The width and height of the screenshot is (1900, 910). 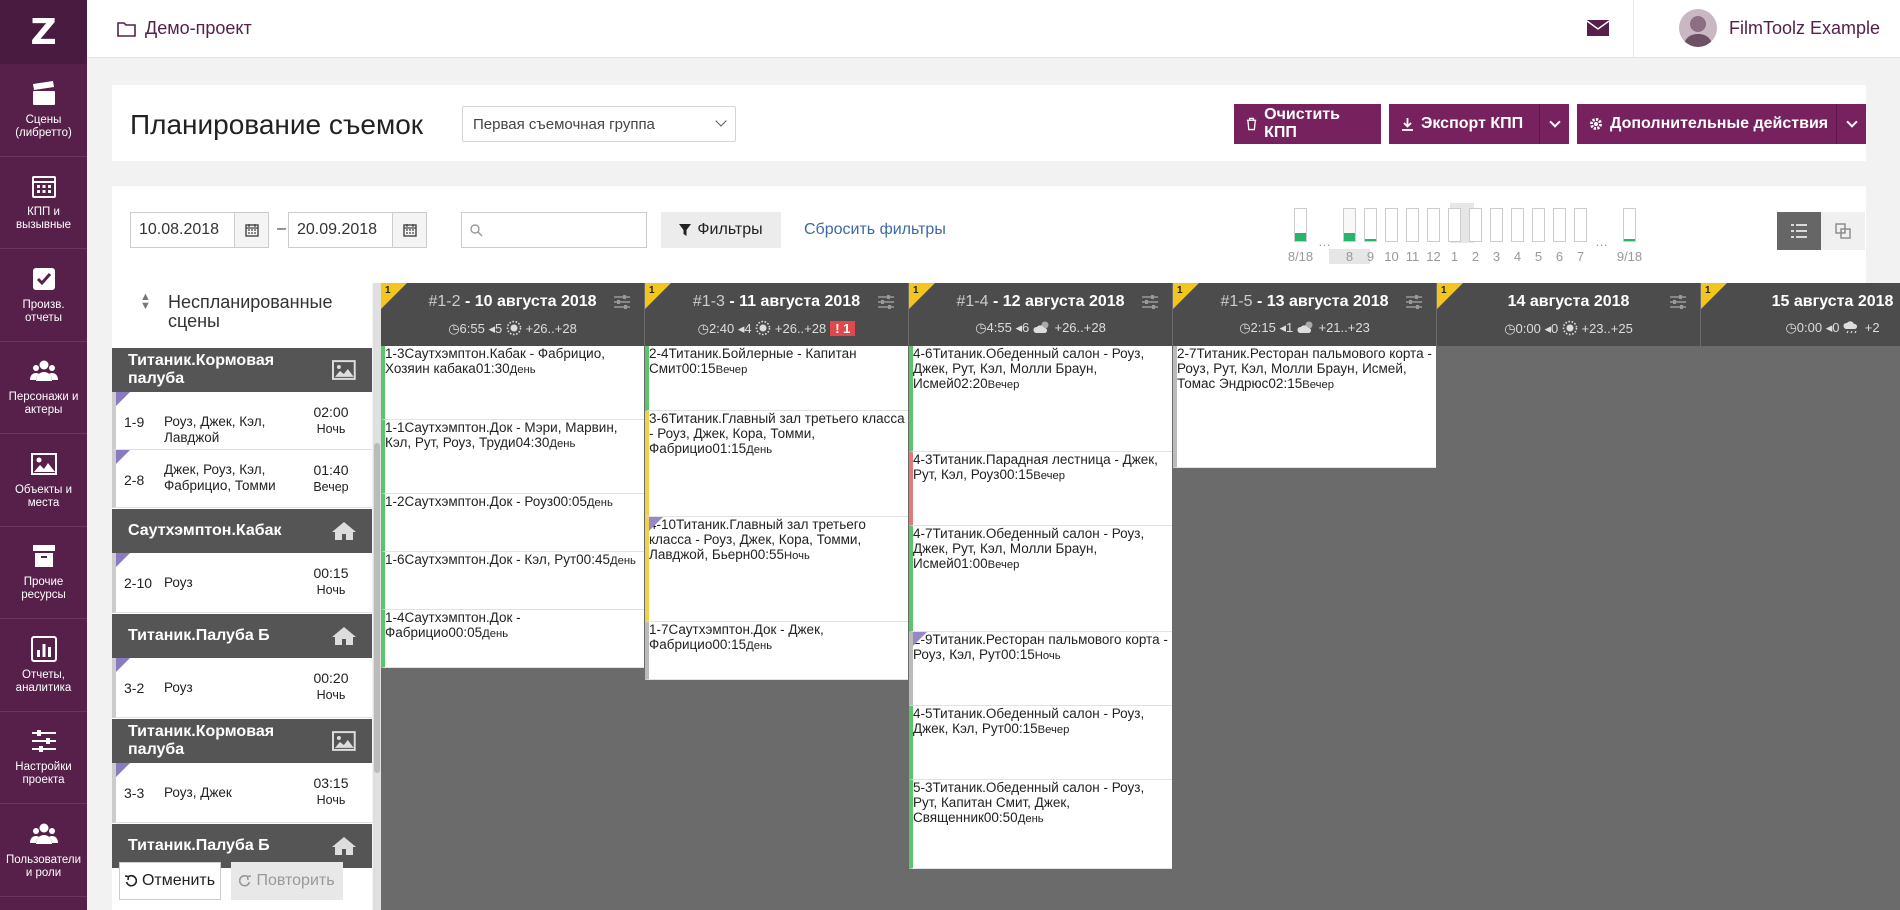 What do you see at coordinates (123, 399) in the screenshot?
I see `scene-flag` at bounding box center [123, 399].